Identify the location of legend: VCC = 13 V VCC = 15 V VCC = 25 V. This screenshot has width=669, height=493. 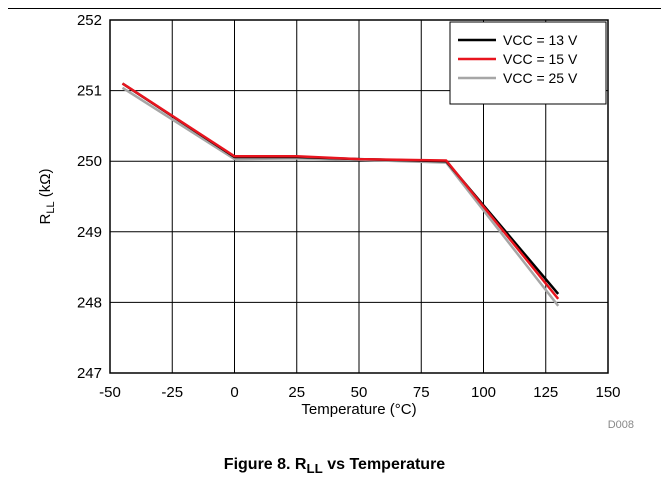
(528, 63).